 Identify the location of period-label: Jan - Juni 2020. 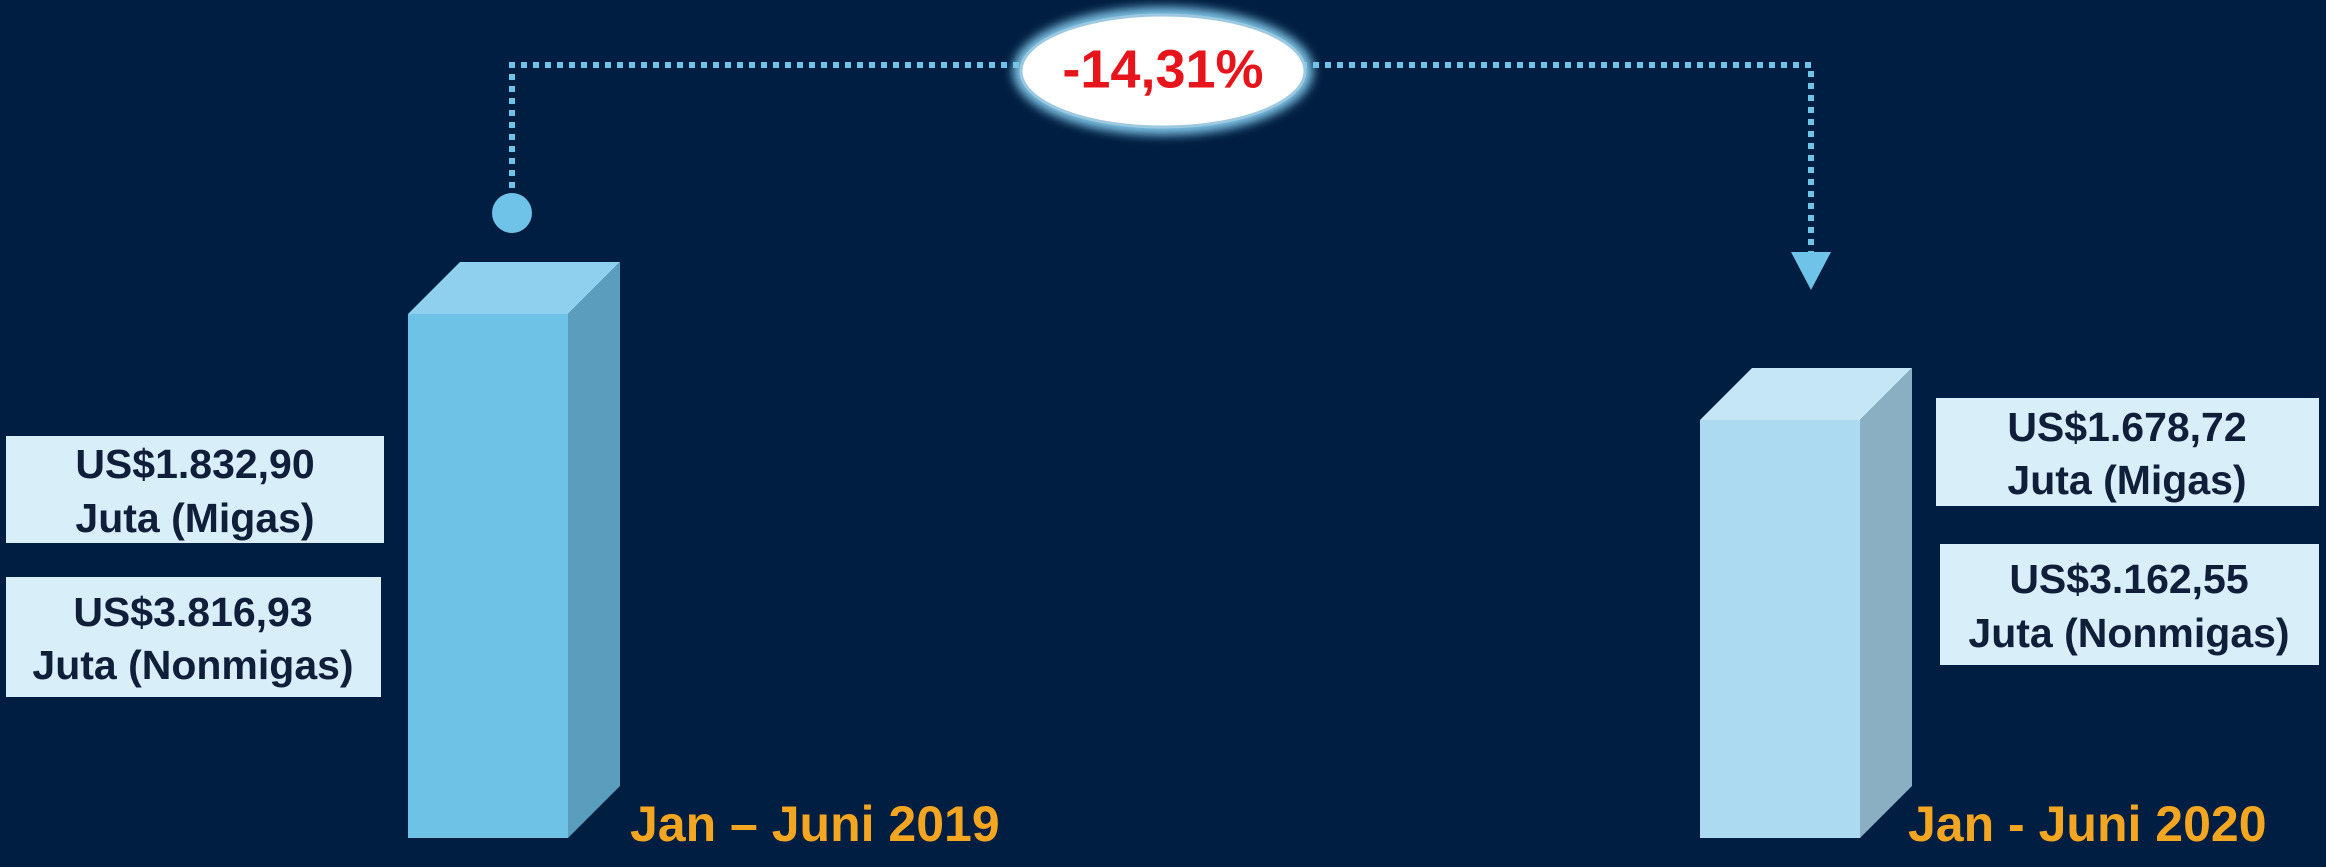
(2087, 824).